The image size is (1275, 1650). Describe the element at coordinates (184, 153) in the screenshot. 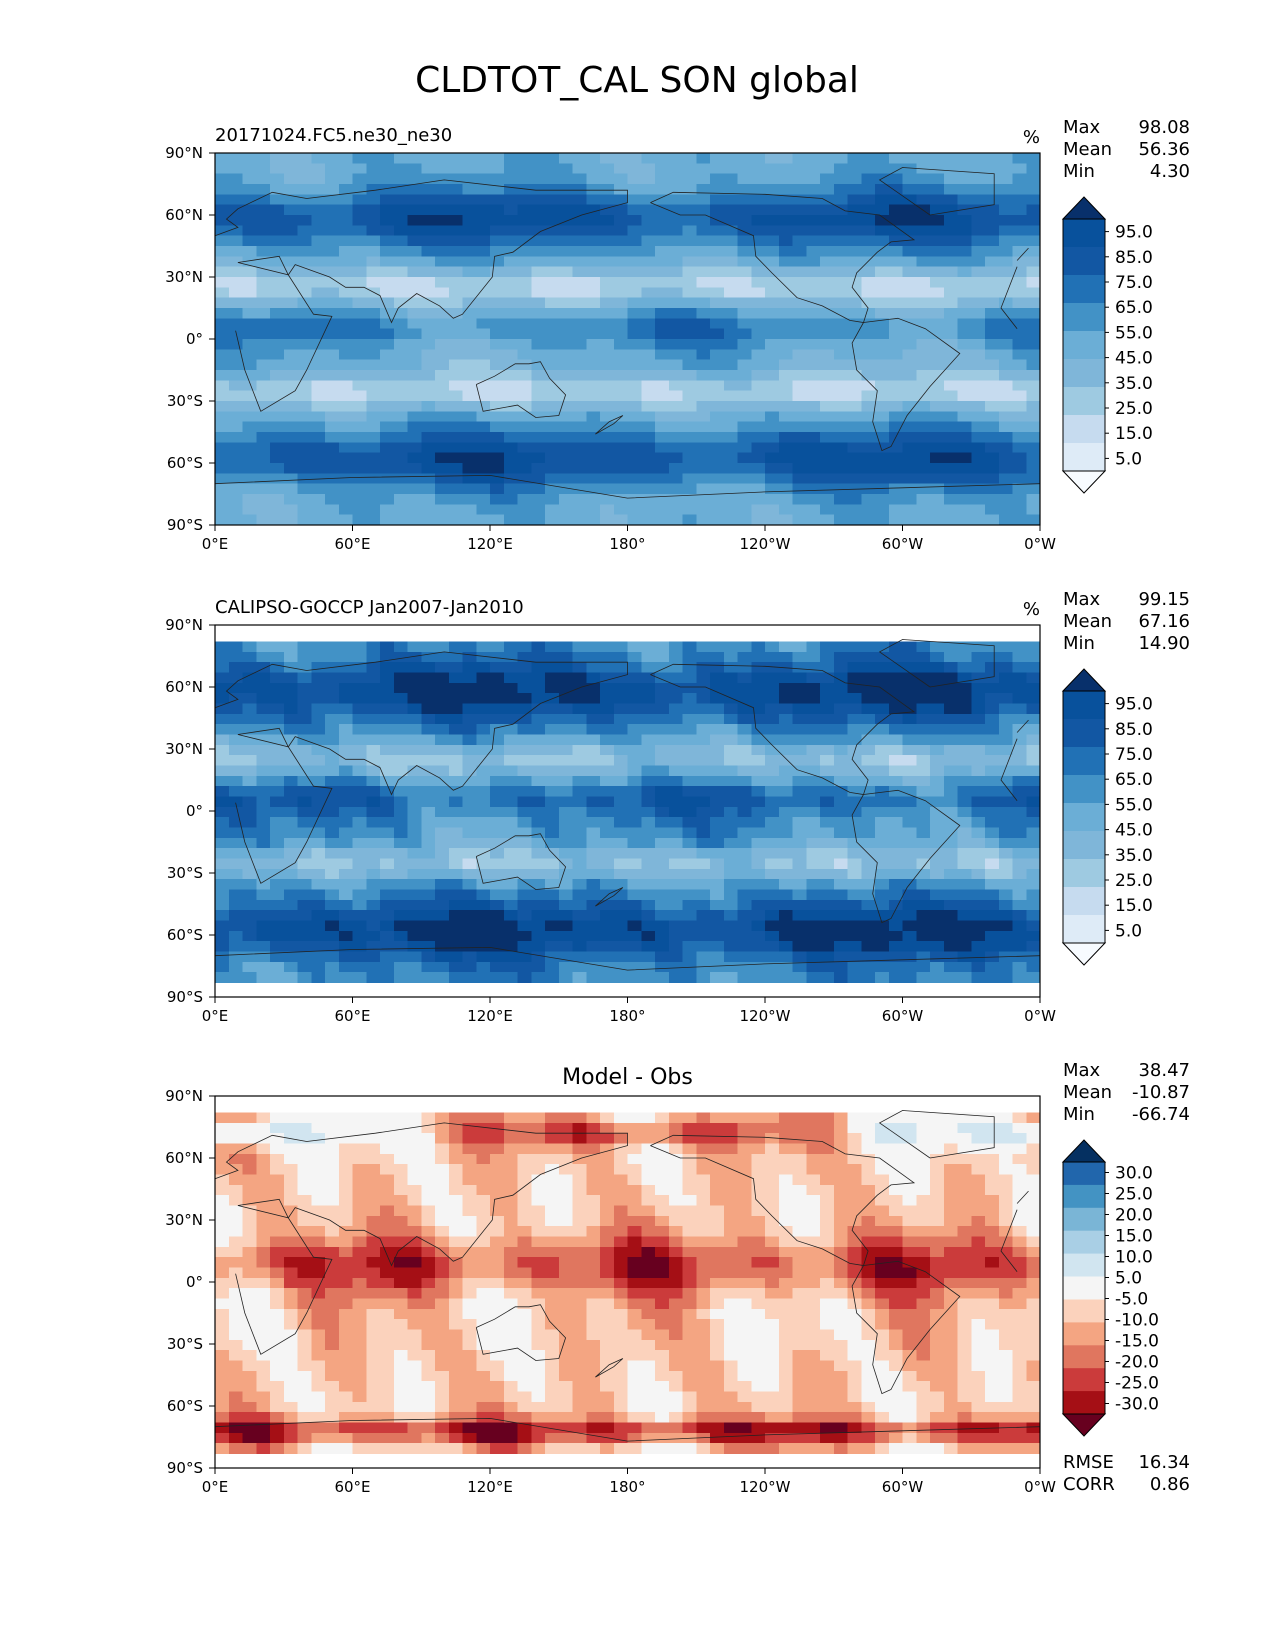

I see `y-tick-label: 90°N` at that location.